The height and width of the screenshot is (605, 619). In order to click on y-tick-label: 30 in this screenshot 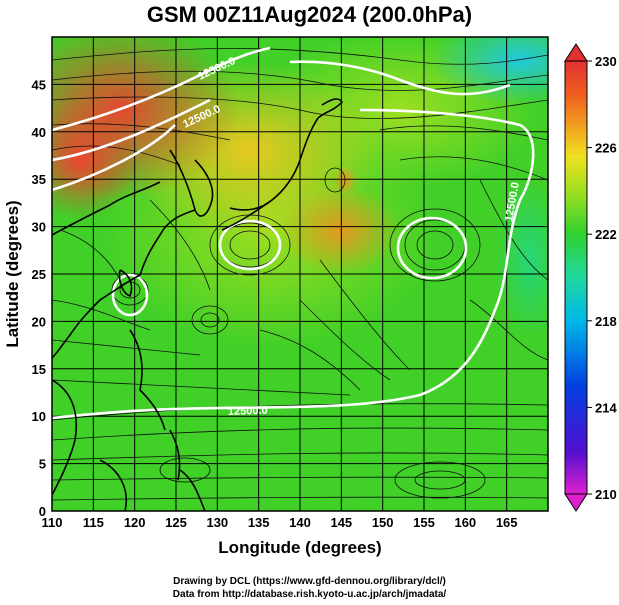, I will do `click(39, 227)`.